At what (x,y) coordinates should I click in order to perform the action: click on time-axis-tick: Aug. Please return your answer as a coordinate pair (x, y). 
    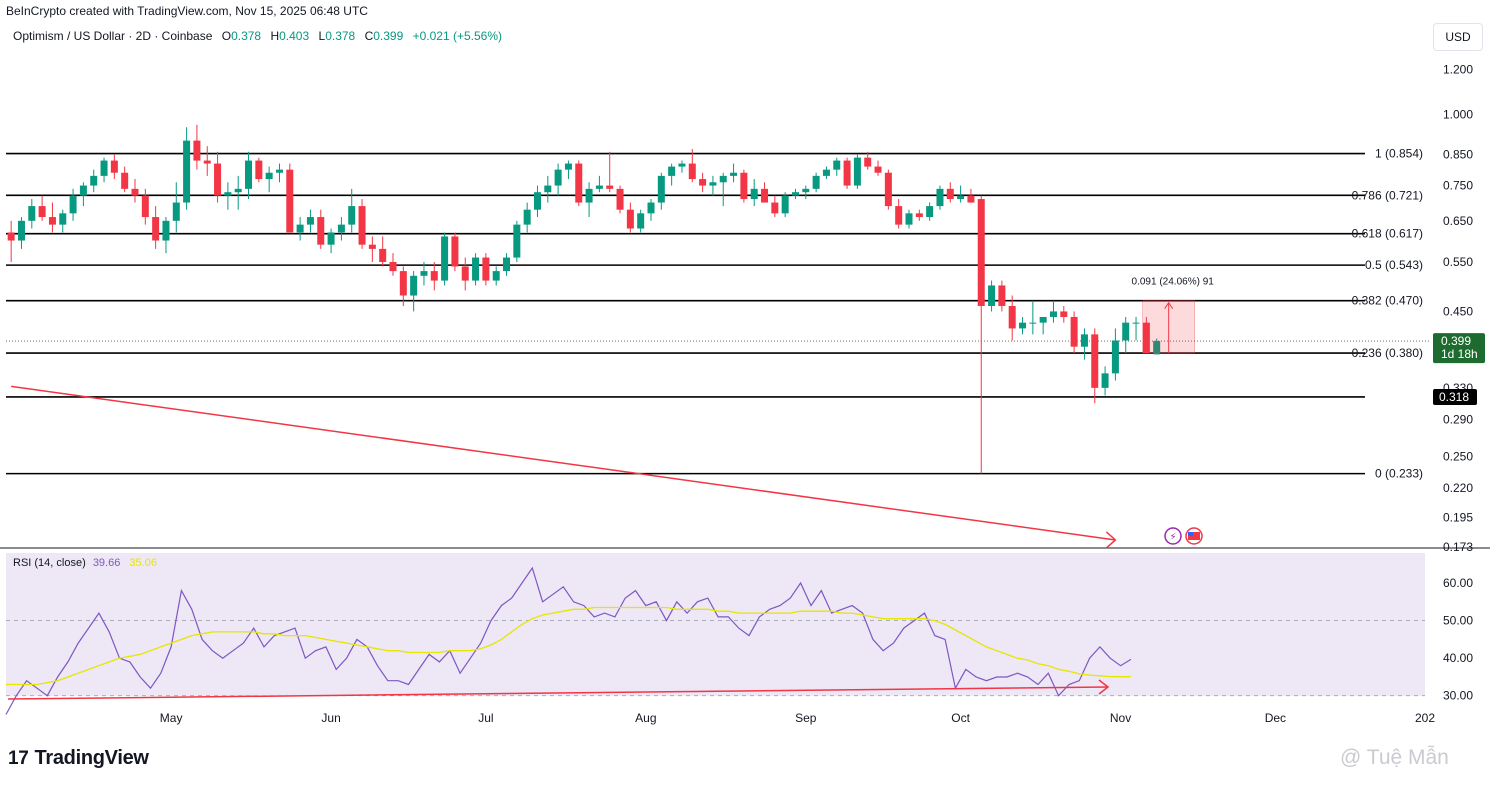
    Looking at the image, I should click on (645, 718).